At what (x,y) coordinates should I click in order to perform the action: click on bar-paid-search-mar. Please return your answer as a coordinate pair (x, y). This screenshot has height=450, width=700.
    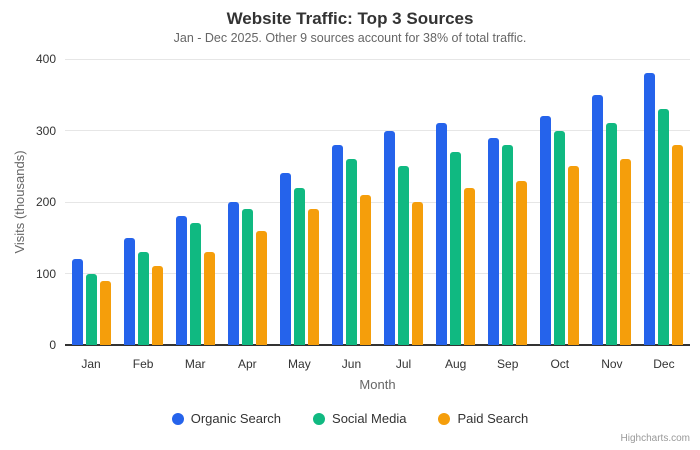
    Looking at the image, I should click on (209, 298).